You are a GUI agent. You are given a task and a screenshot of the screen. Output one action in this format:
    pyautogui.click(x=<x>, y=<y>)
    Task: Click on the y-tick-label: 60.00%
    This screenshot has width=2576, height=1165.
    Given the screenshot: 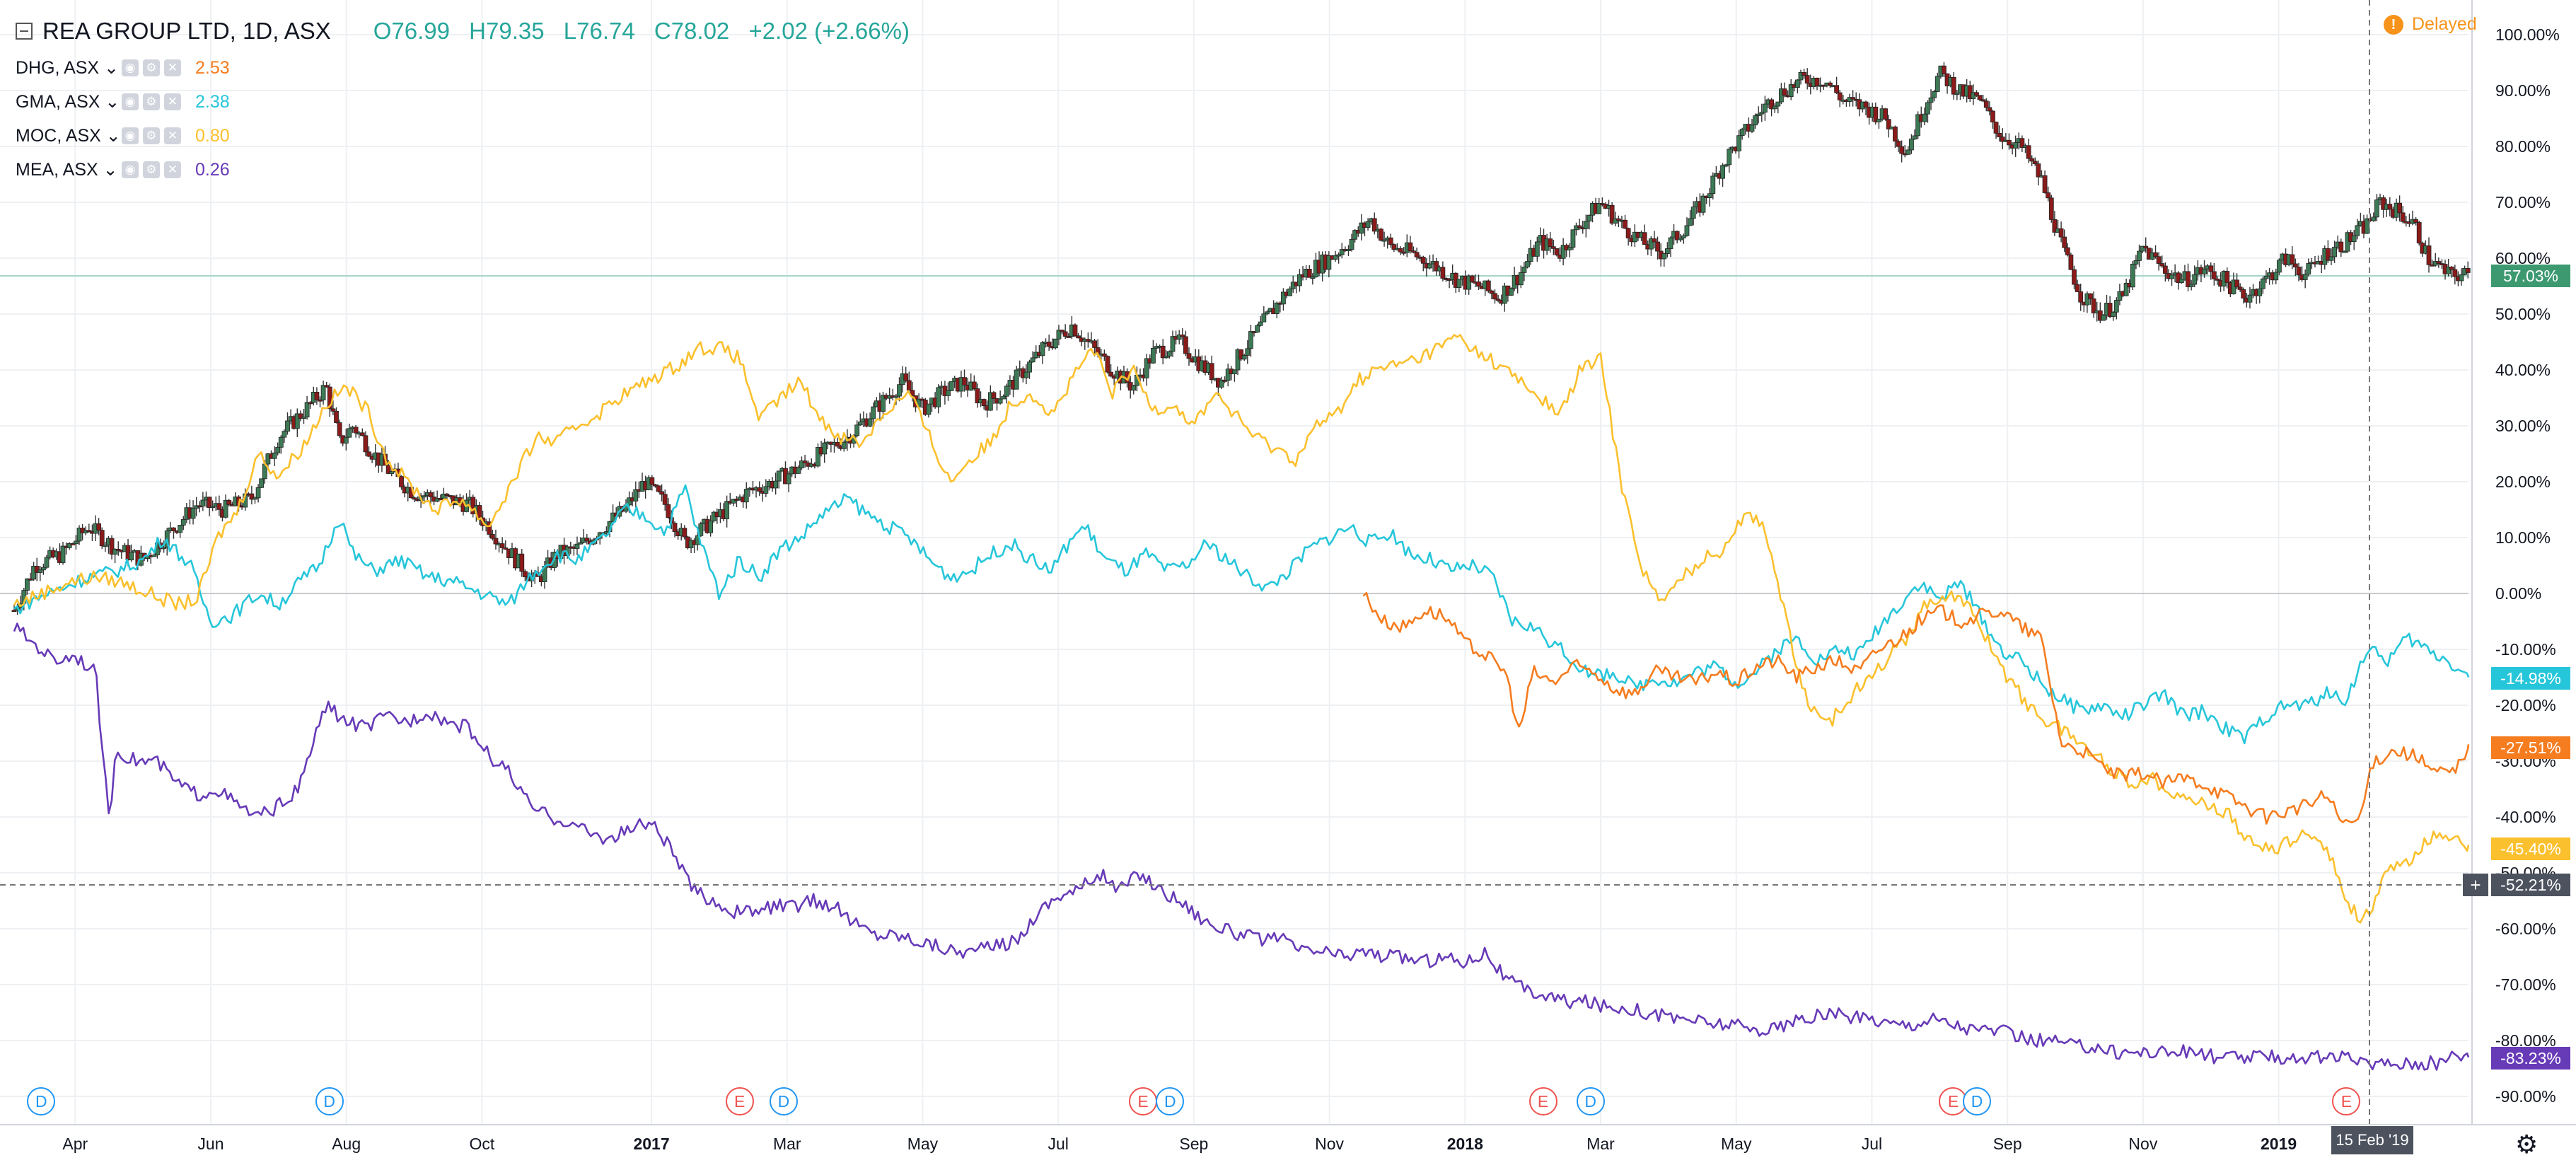 What is the action you would take?
    pyautogui.click(x=2523, y=258)
    